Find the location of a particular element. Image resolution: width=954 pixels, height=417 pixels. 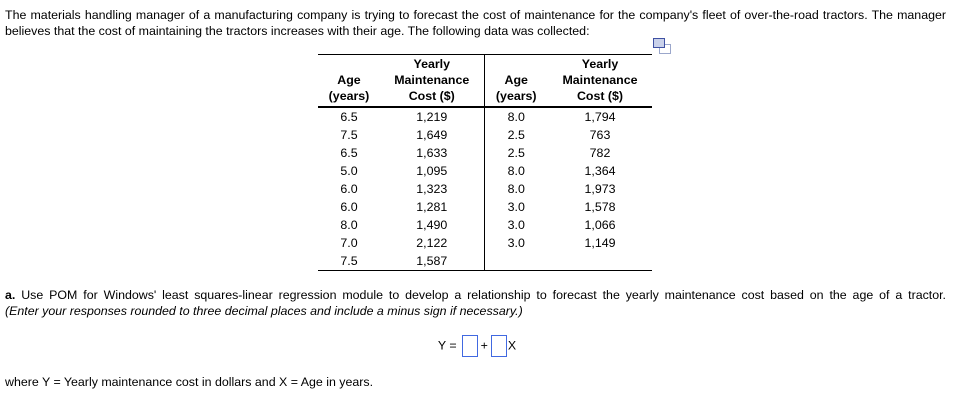

table-cell: 1,219 is located at coordinates (432, 116).